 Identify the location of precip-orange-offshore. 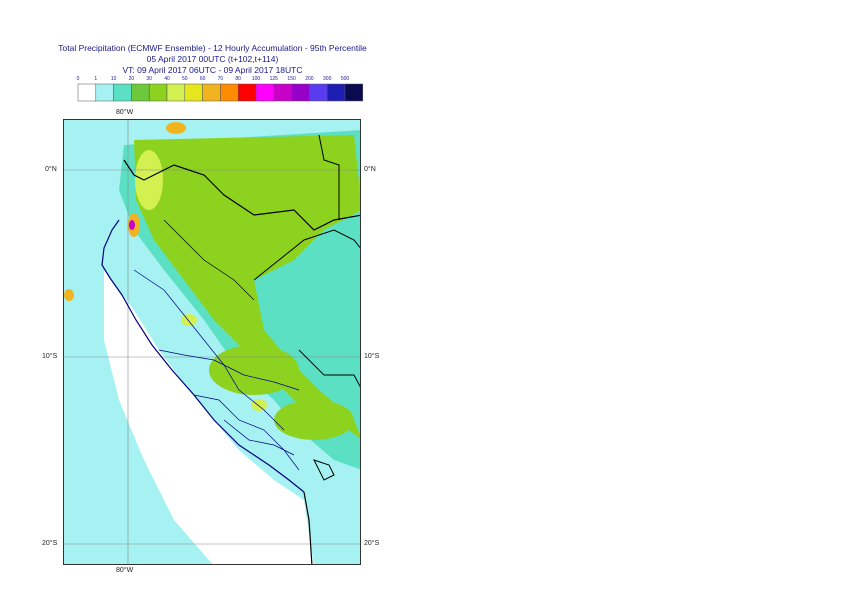
(69, 295).